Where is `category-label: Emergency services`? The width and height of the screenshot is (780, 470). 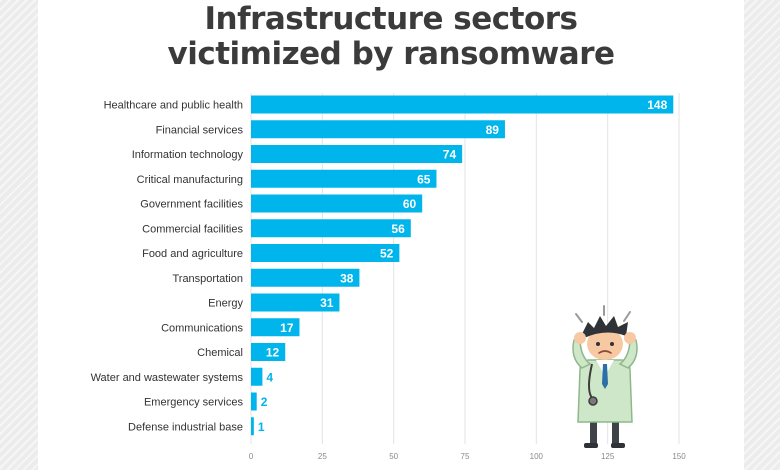
category-label: Emergency services is located at coordinates (194, 403).